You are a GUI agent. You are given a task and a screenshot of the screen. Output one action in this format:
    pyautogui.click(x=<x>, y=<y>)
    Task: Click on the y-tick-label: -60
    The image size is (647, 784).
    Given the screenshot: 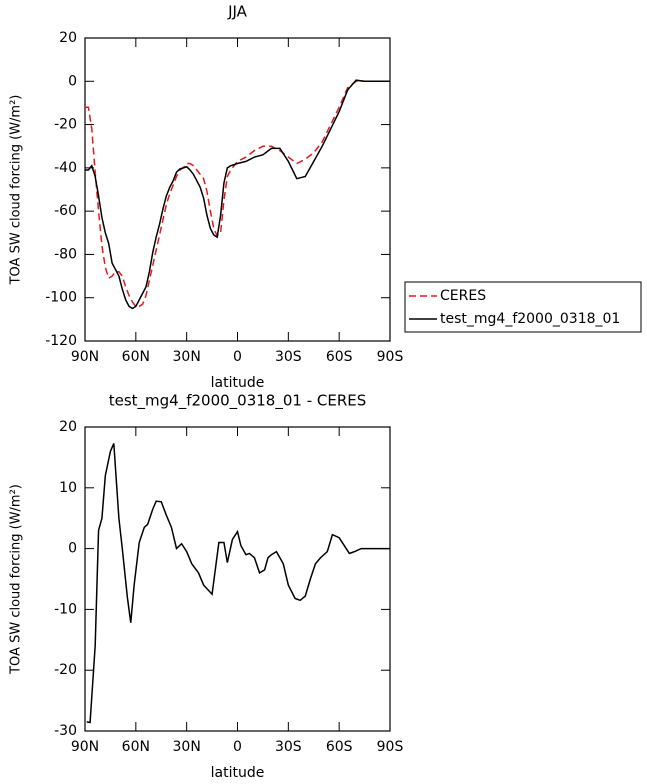 What is the action you would take?
    pyautogui.click(x=65, y=211)
    